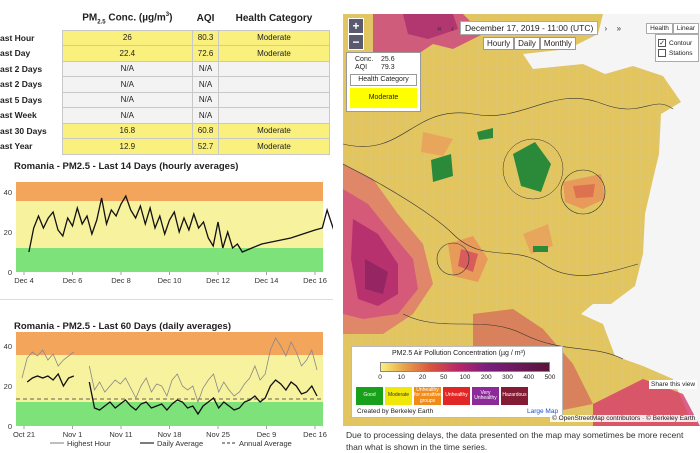 The height and width of the screenshot is (453, 700). I want to click on row-label-header, so click(31, 19).